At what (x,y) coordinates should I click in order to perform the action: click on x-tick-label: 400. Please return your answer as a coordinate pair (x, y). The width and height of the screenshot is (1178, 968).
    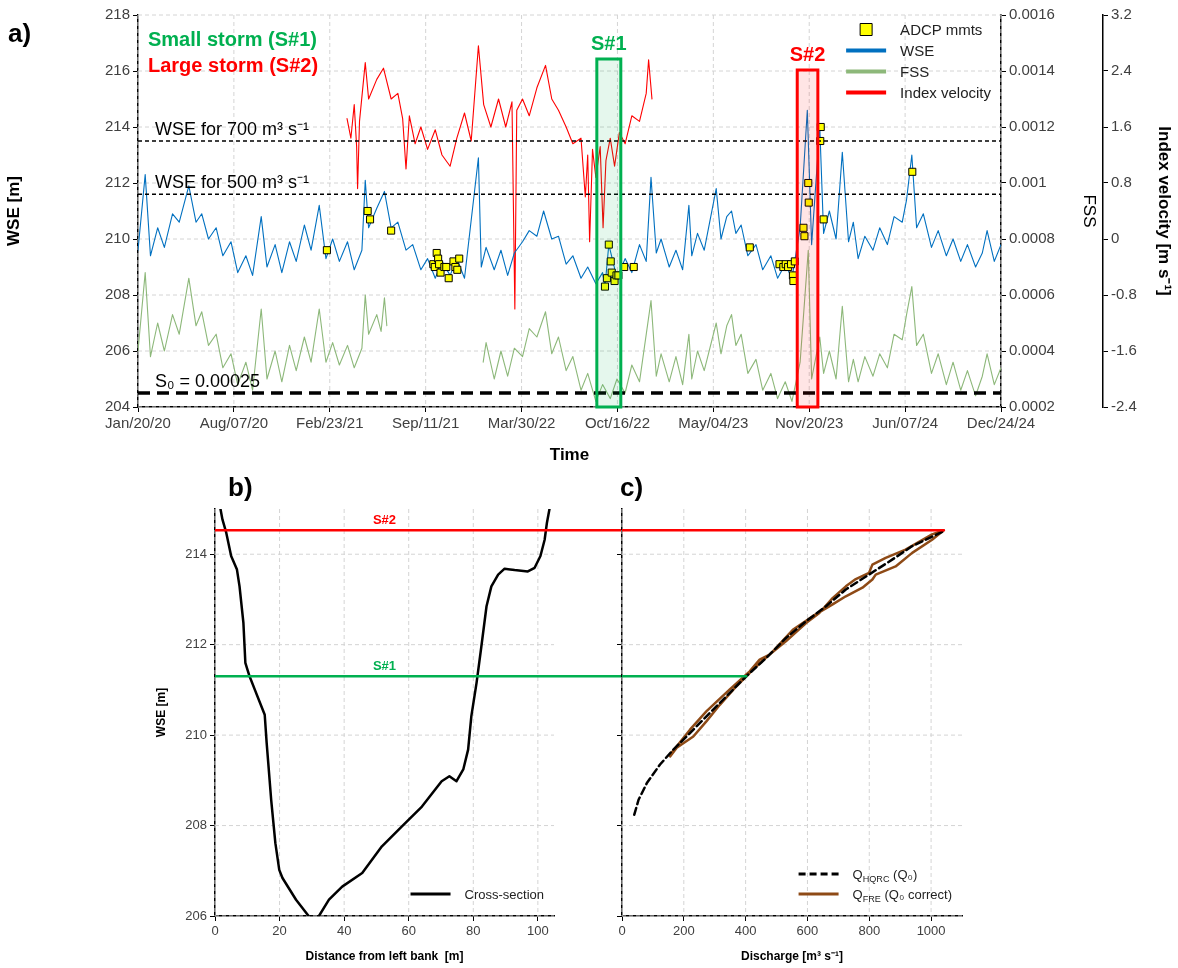
    Looking at the image, I should click on (745, 931).